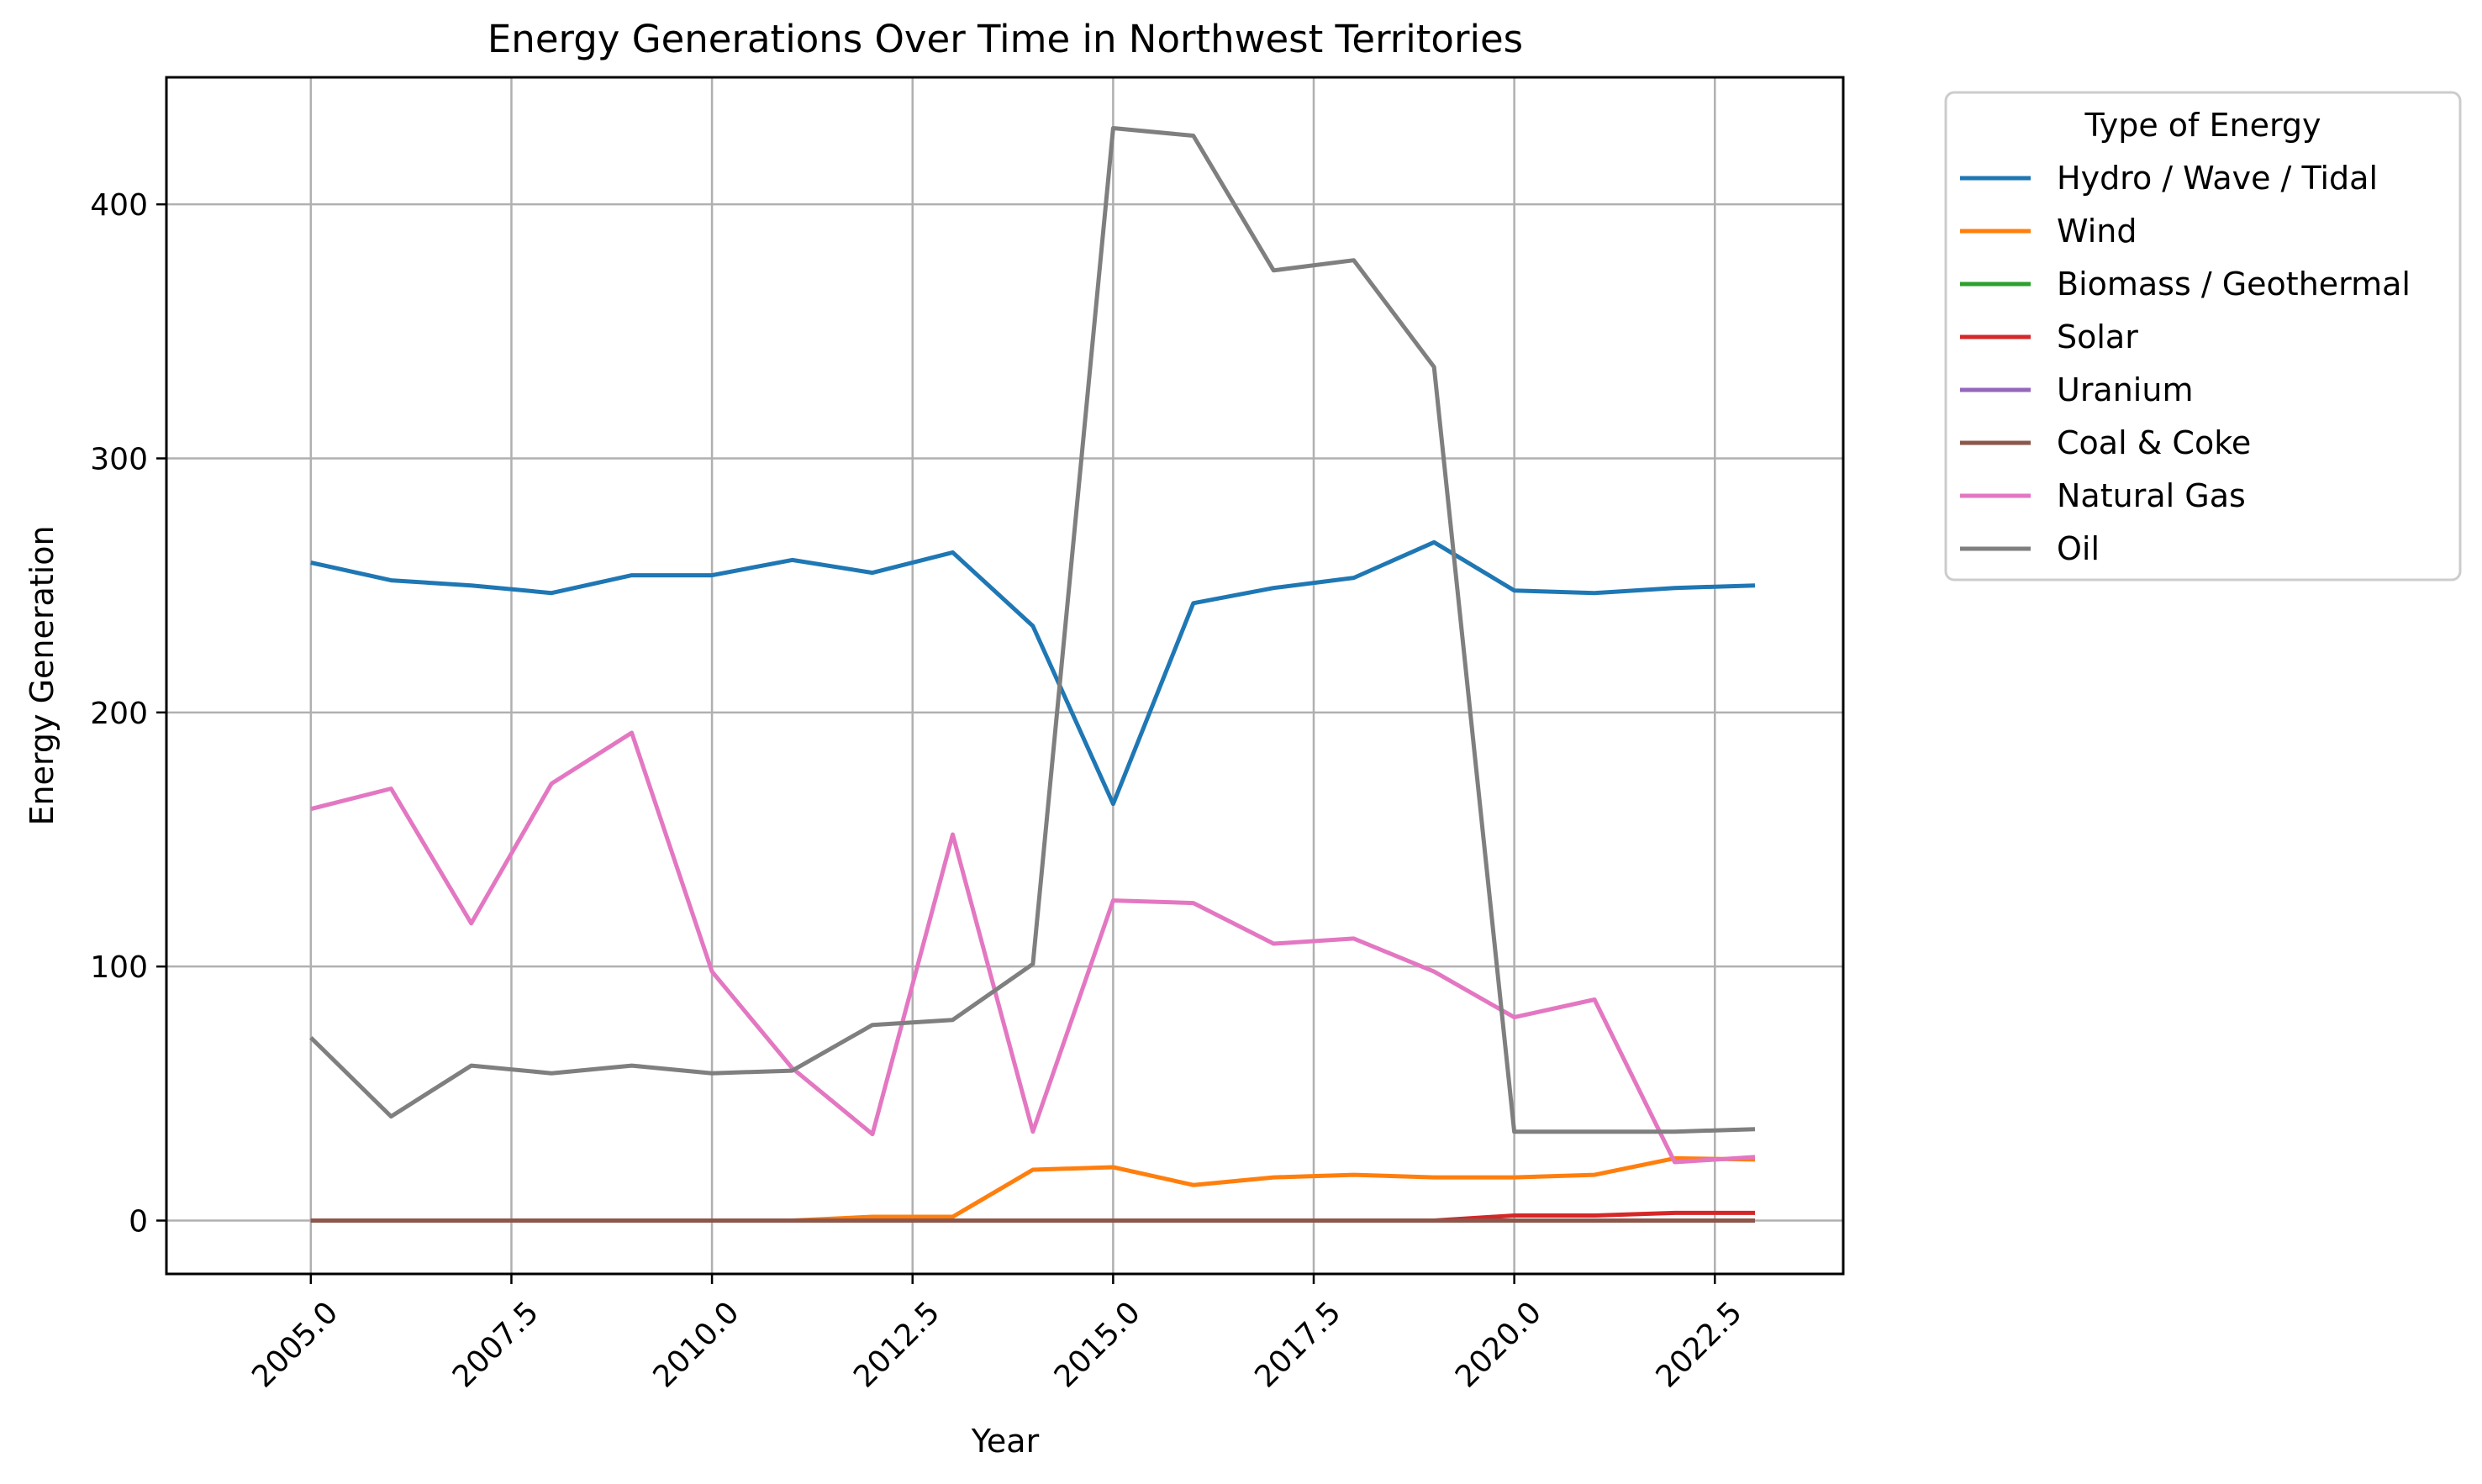 The height and width of the screenshot is (1484, 2482). I want to click on legend-item-hydro-wave-tidal: Hydro / Wave / Tidal, so click(2169, 178).